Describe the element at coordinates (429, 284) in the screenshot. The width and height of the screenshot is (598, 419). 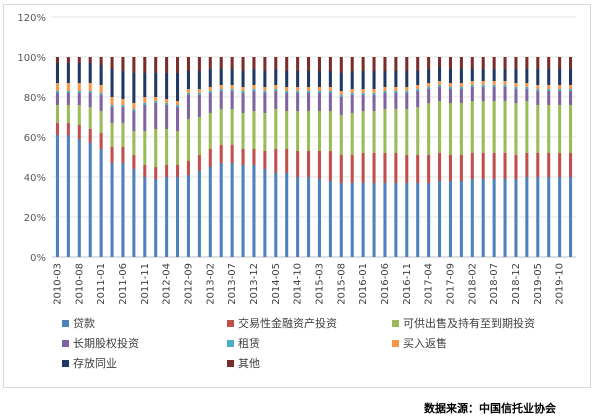
I see `x-tick-label: 2017-04` at that location.